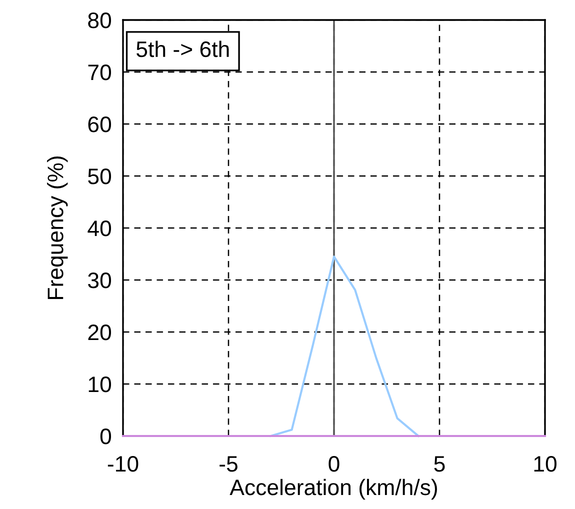  Describe the element at coordinates (334, 464) in the screenshot. I see `x-tick-label: 0` at that location.